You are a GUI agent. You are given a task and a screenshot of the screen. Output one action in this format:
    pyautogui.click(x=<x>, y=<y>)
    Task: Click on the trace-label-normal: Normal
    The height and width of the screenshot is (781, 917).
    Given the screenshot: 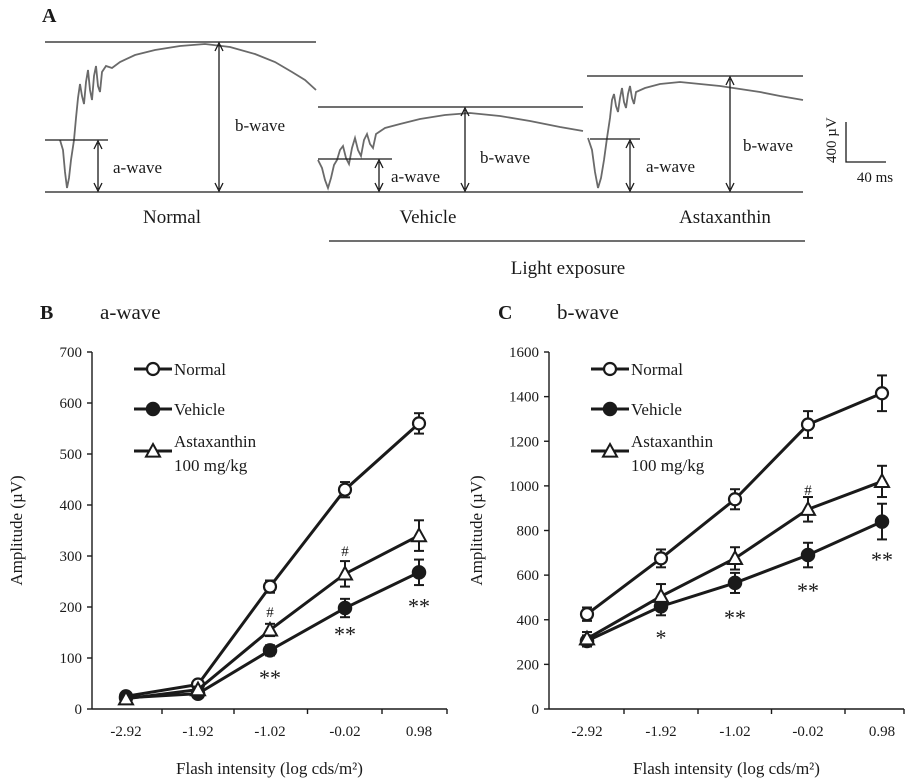 What is the action you would take?
    pyautogui.click(x=172, y=217)
    